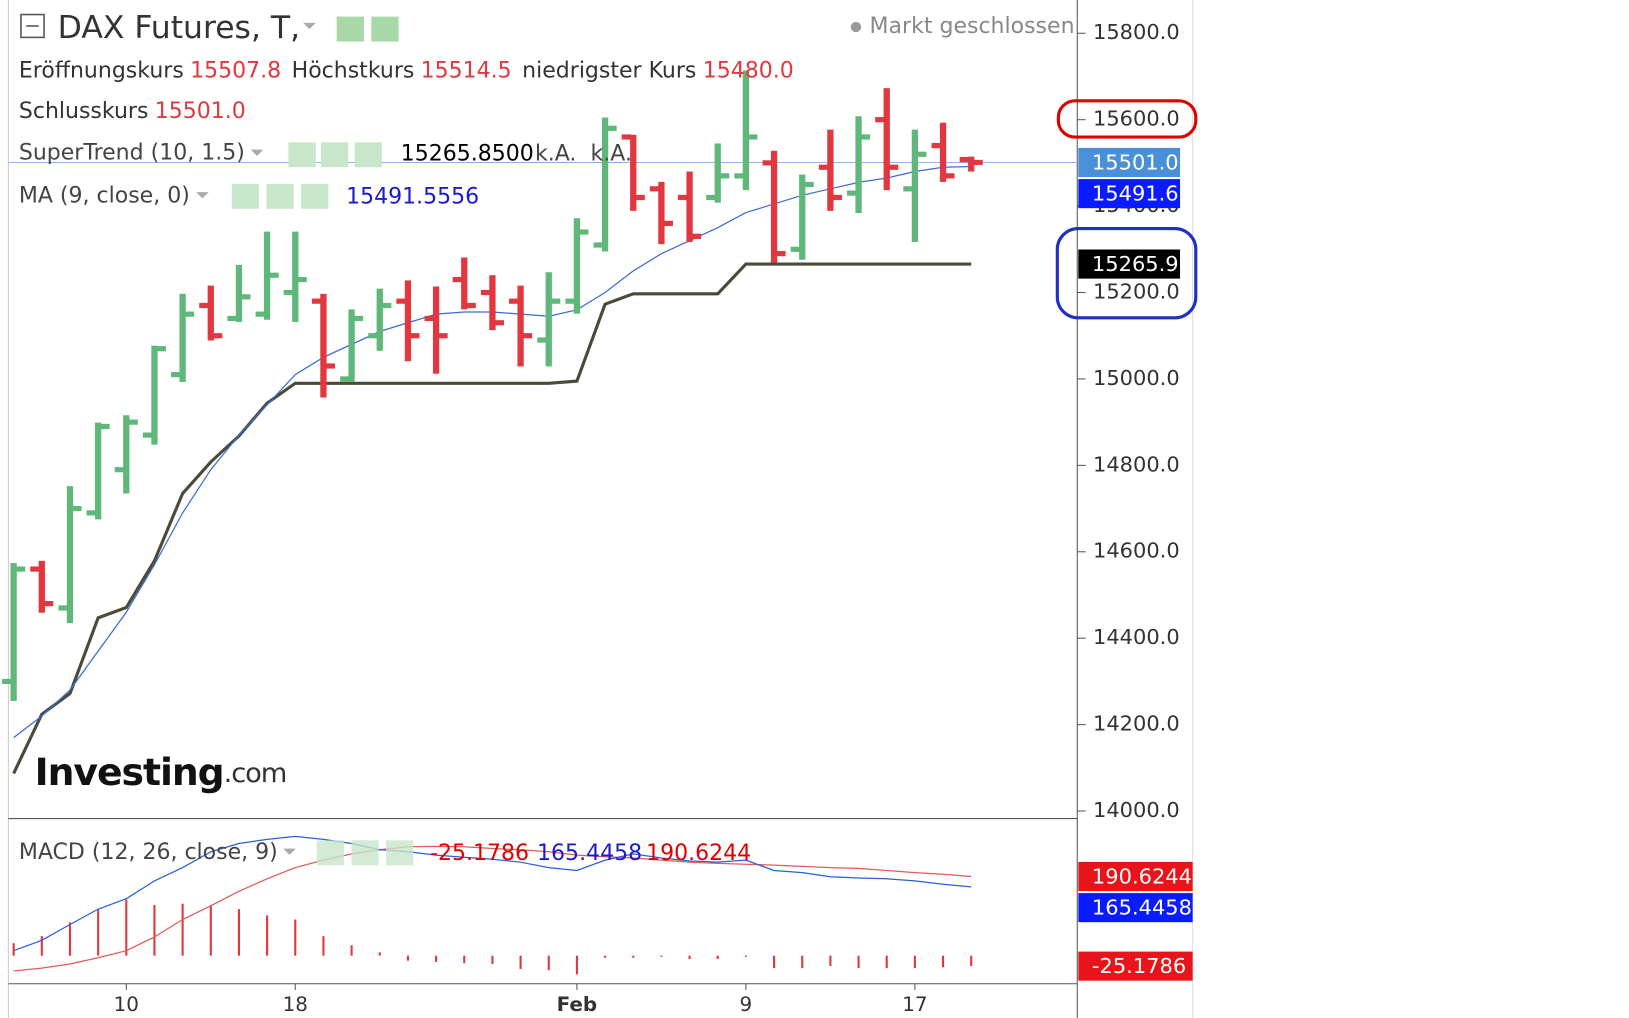 The height and width of the screenshot is (1018, 1629). I want to click on price-tag-label: 15501.0, so click(1135, 163).